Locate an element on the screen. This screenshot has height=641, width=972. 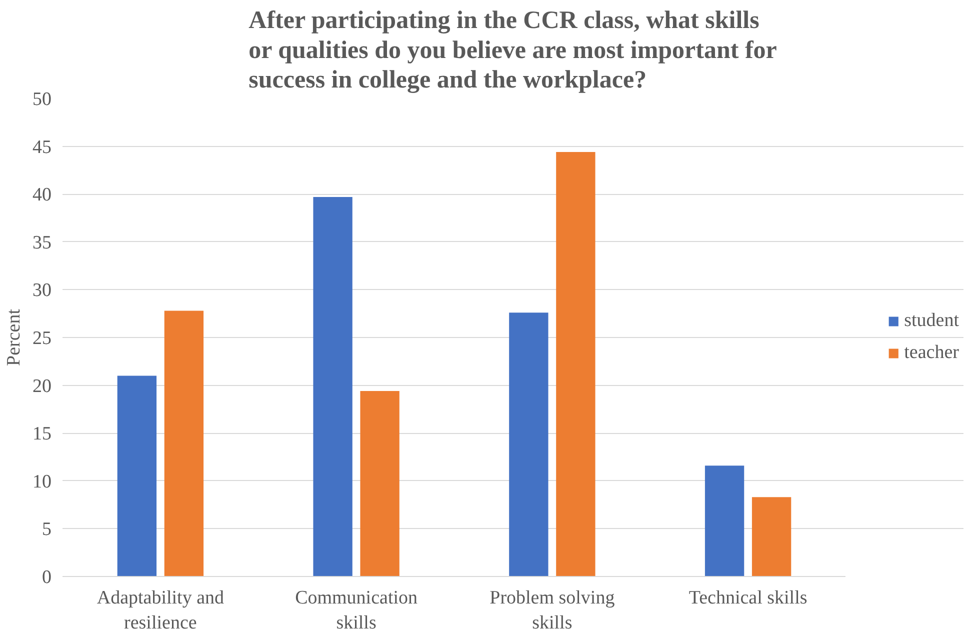
x-tick-label: Technical skills is located at coordinates (748, 598).